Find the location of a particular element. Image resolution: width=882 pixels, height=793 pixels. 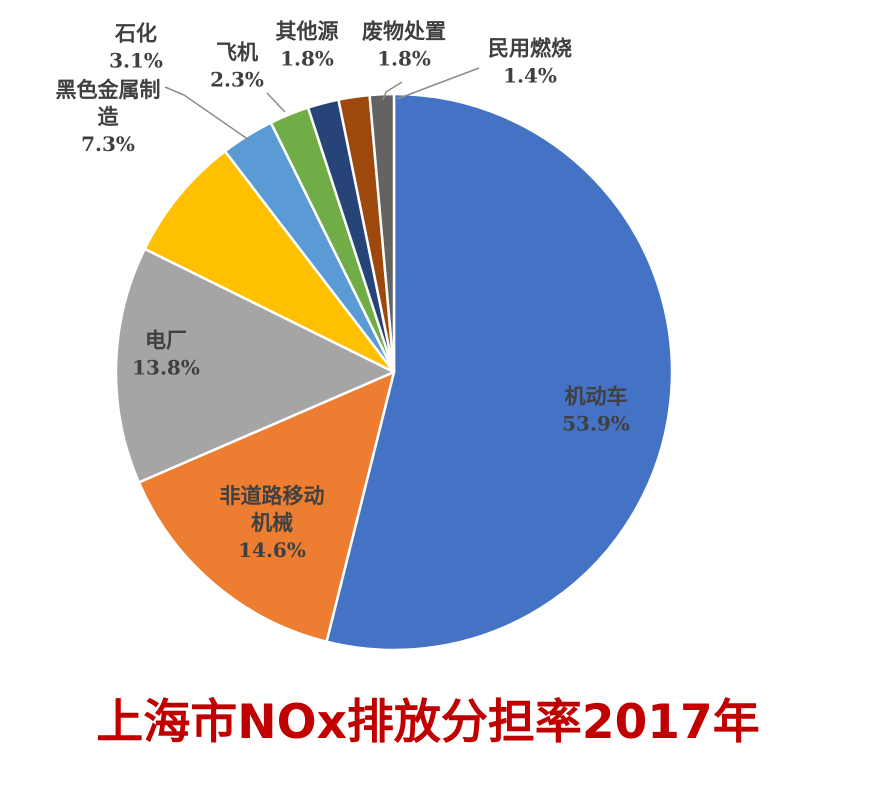

slice-value-label: 14.6% is located at coordinates (272, 550).